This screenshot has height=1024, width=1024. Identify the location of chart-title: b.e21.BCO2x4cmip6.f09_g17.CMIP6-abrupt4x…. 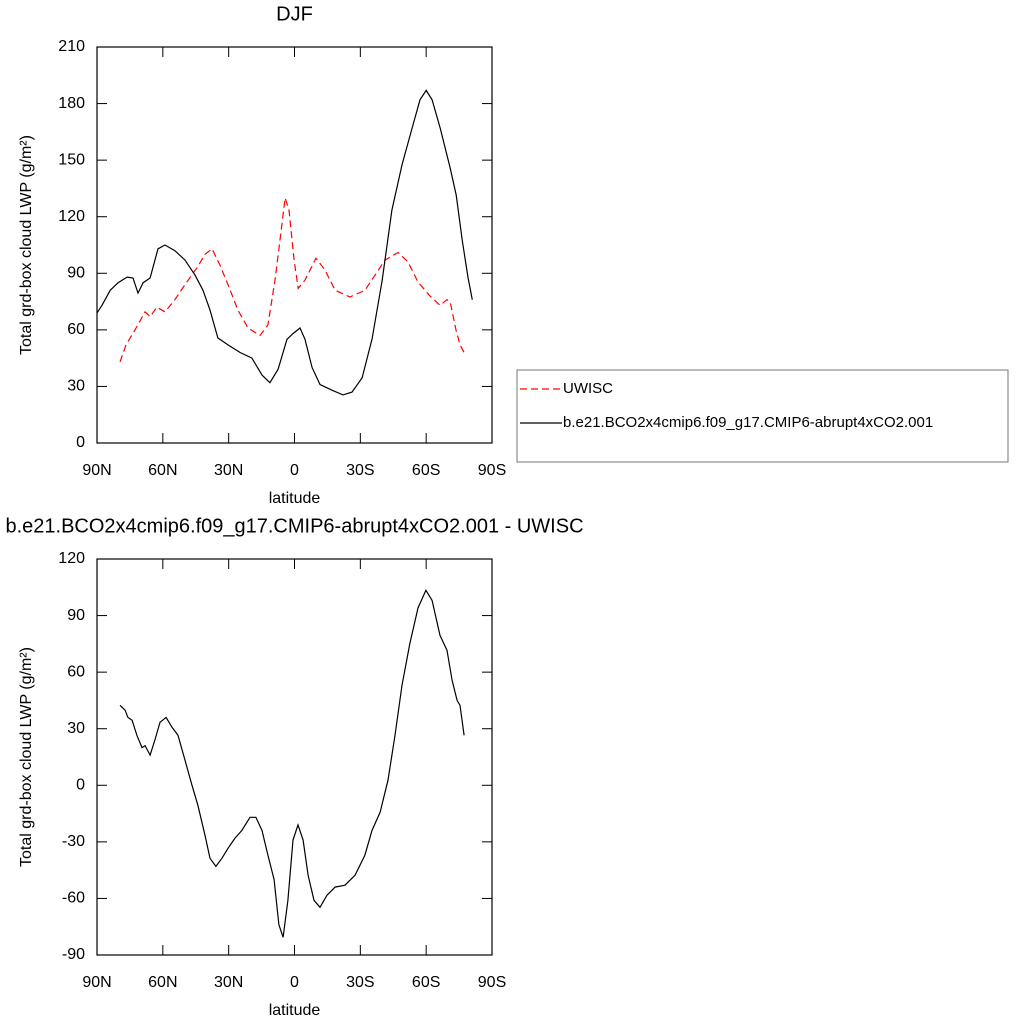
(294, 526).